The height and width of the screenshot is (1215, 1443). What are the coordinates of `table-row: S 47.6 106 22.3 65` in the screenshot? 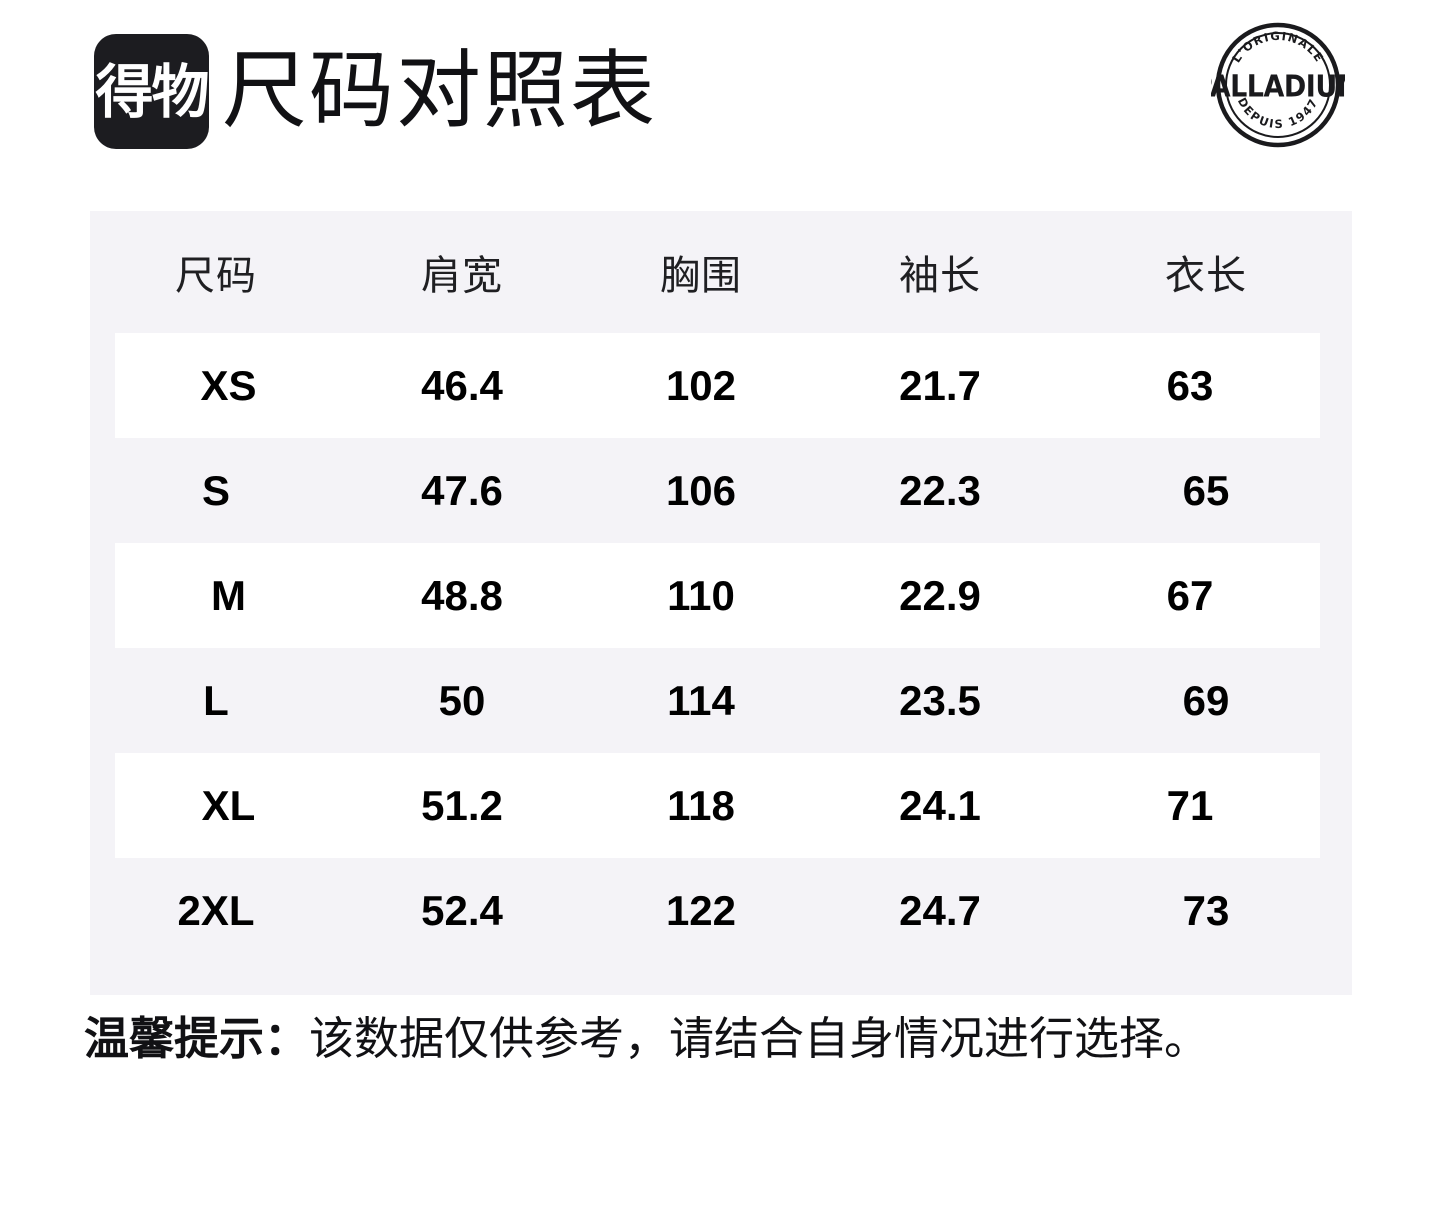 It's located at (721, 490).